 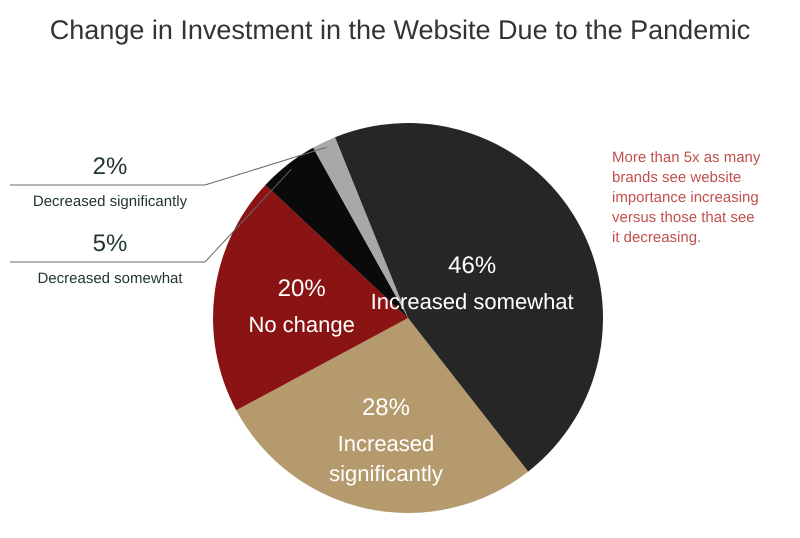 I want to click on slice-label: Decreased significantly, so click(x=110, y=201).